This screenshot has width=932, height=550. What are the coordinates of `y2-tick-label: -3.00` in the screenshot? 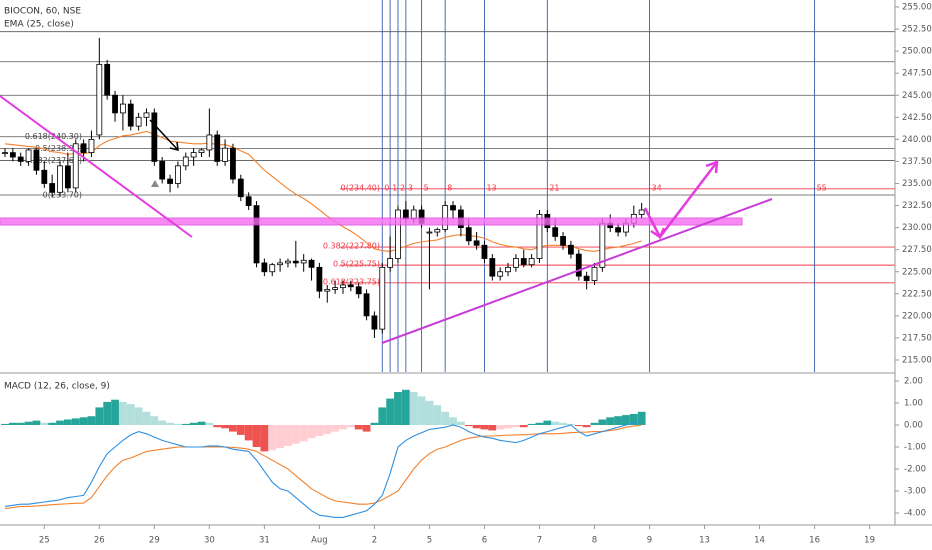 It's located at (915, 492).